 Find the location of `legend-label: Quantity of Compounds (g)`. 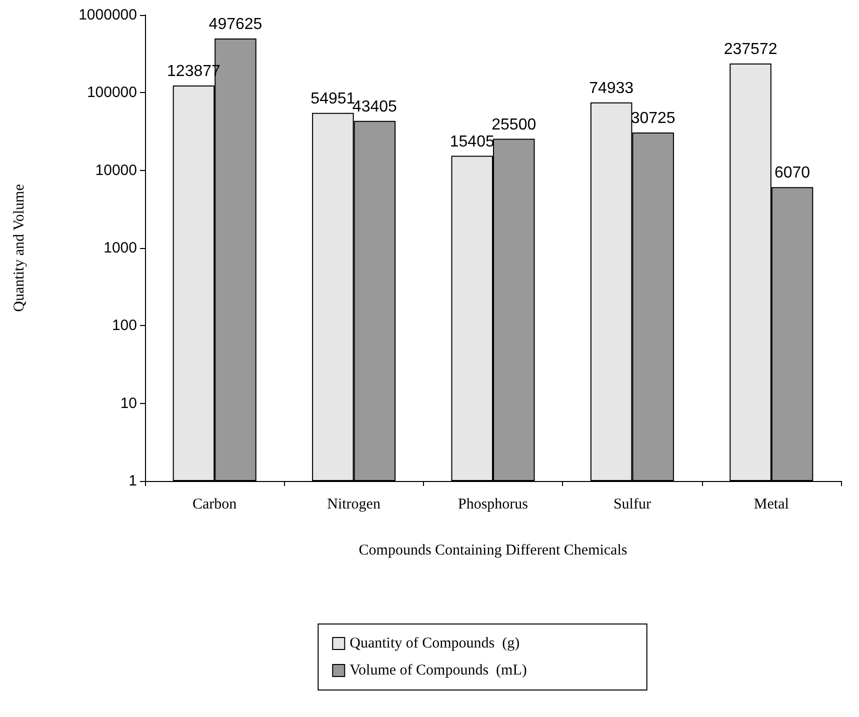

legend-label: Quantity of Compounds (g) is located at coordinates (435, 644).